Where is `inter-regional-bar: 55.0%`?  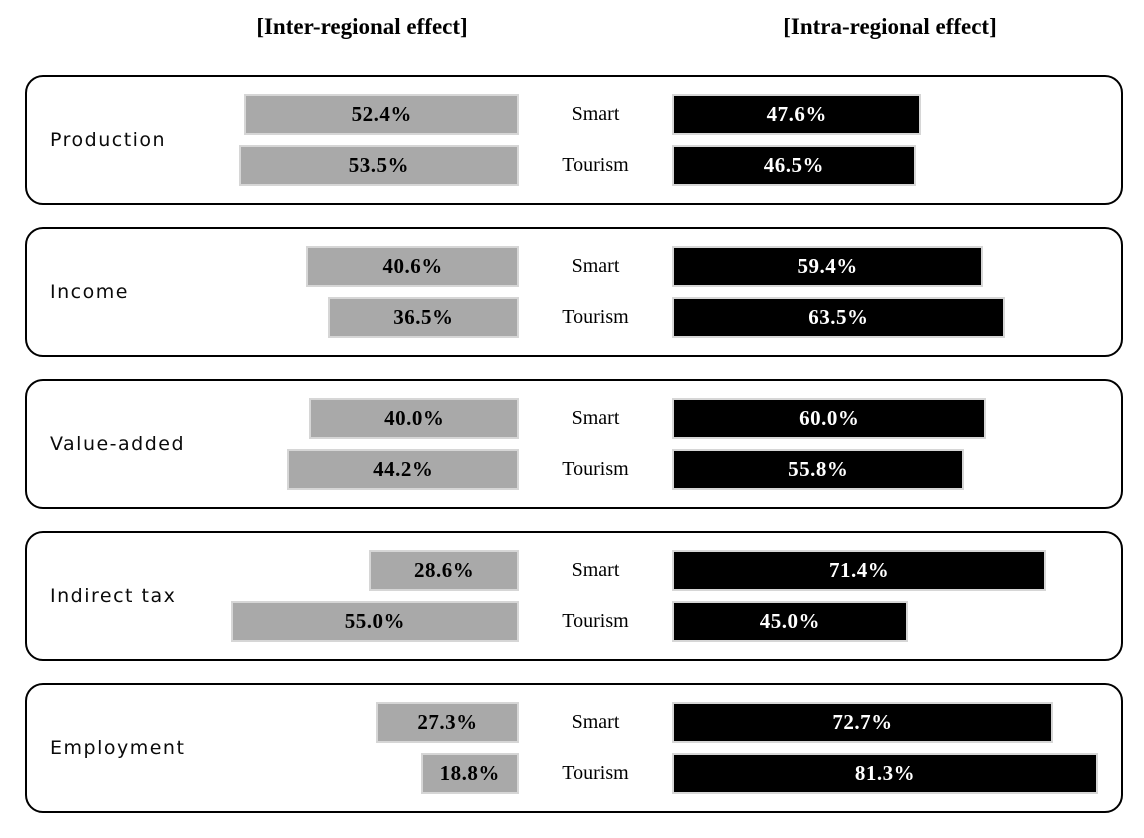
inter-regional-bar: 55.0% is located at coordinates (374, 621).